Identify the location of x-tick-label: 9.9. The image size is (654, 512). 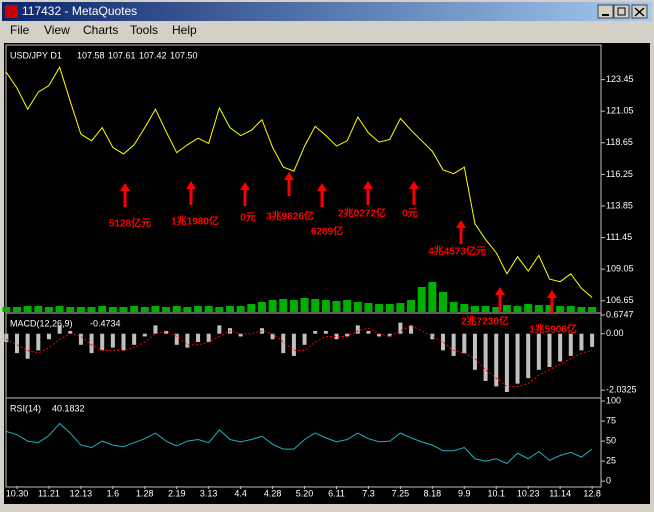
(464, 493).